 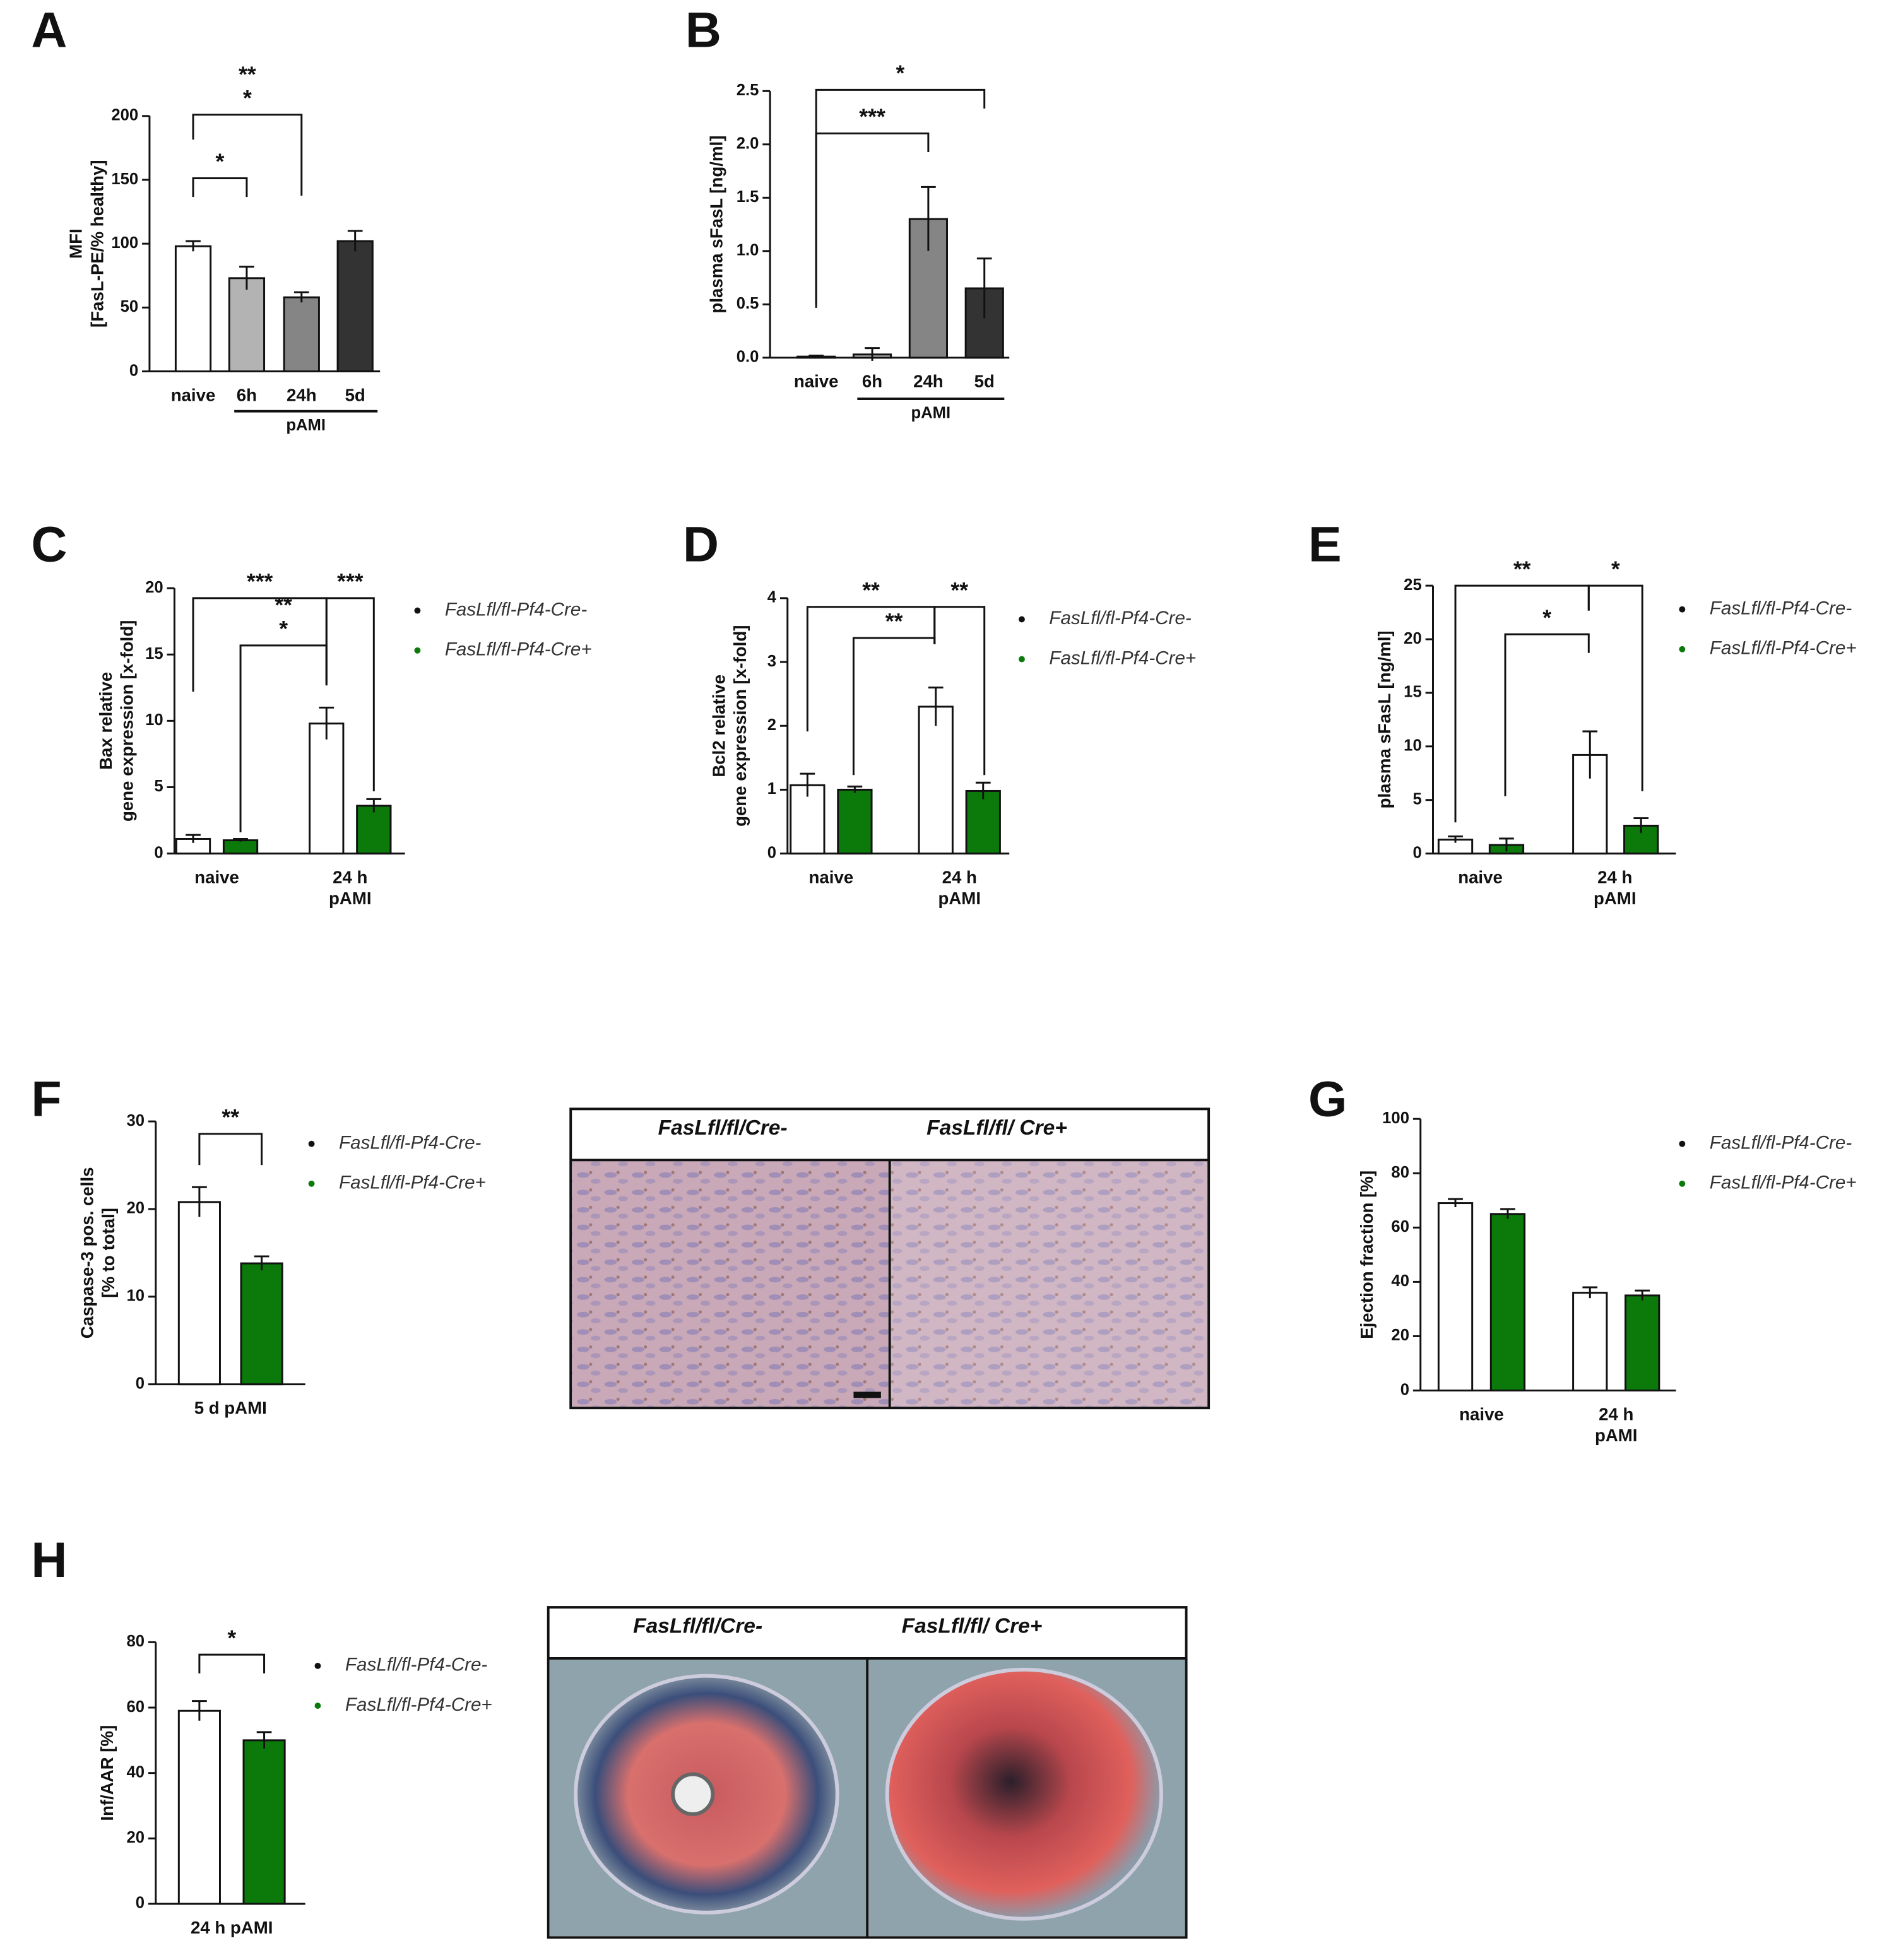 I want to click on y-tick-label: 10, so click(x=135, y=1296).